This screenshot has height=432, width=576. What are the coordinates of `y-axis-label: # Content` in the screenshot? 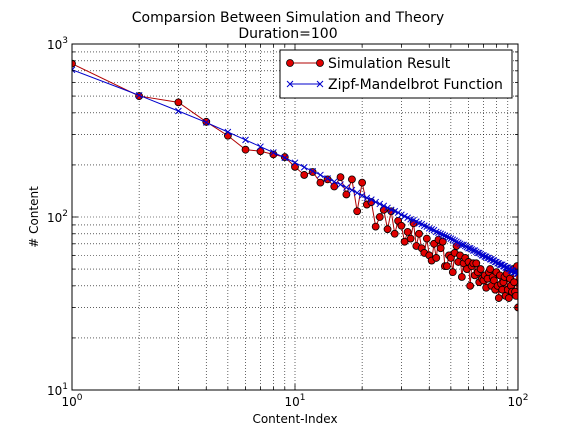 It's located at (34, 217).